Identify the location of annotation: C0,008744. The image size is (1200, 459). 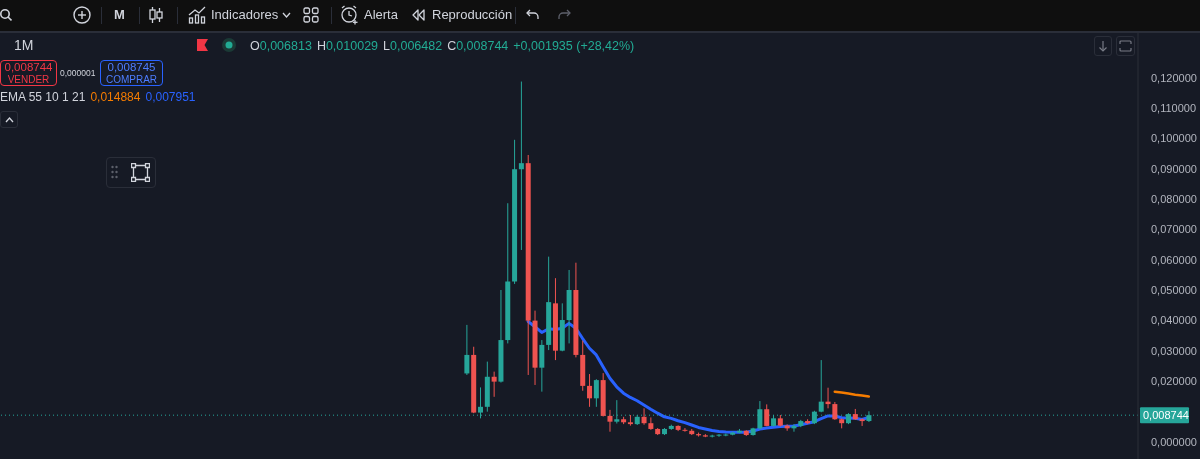
(478, 46).